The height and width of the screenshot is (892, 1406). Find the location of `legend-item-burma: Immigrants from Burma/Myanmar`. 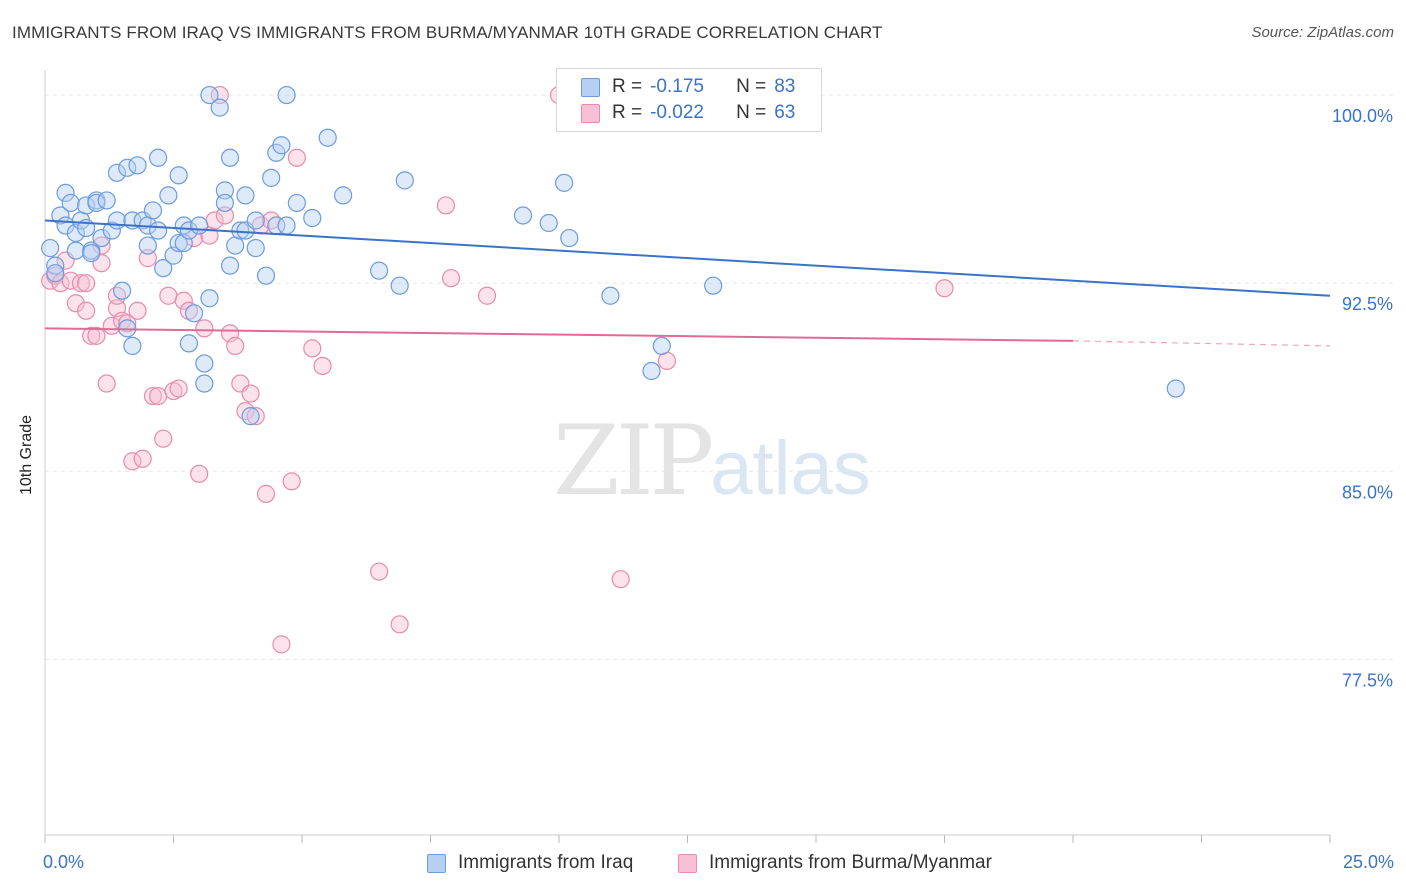

legend-item-burma: Immigrants from Burma/Myanmar is located at coordinates (835, 863).